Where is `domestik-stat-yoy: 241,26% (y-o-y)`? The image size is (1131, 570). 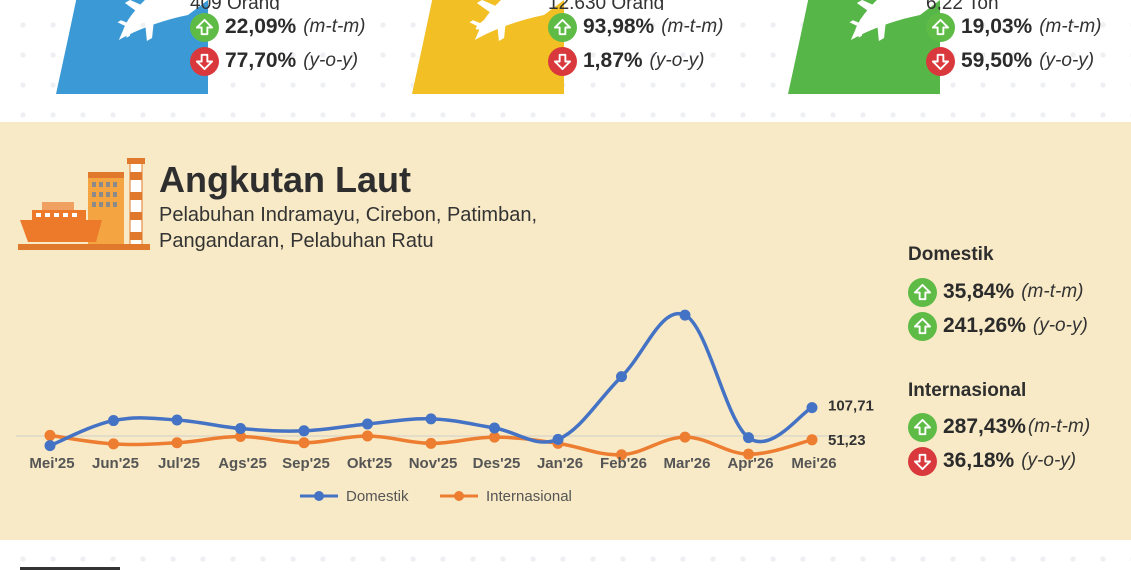
domestik-stat-yoy: 241,26% (y-o-y) is located at coordinates (998, 326).